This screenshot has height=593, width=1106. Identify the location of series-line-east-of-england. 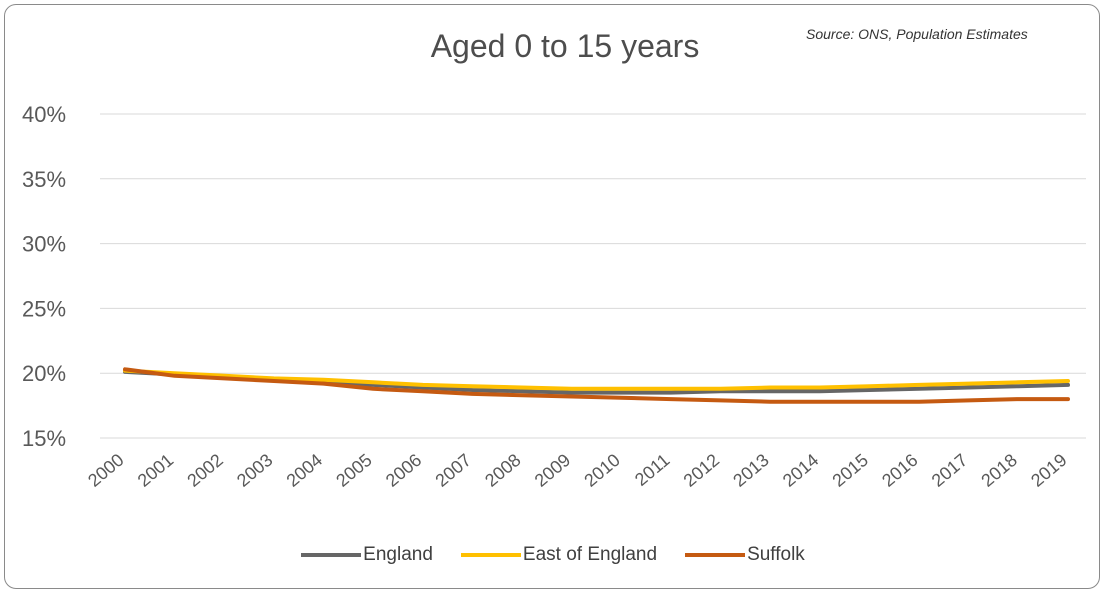
(596, 379).